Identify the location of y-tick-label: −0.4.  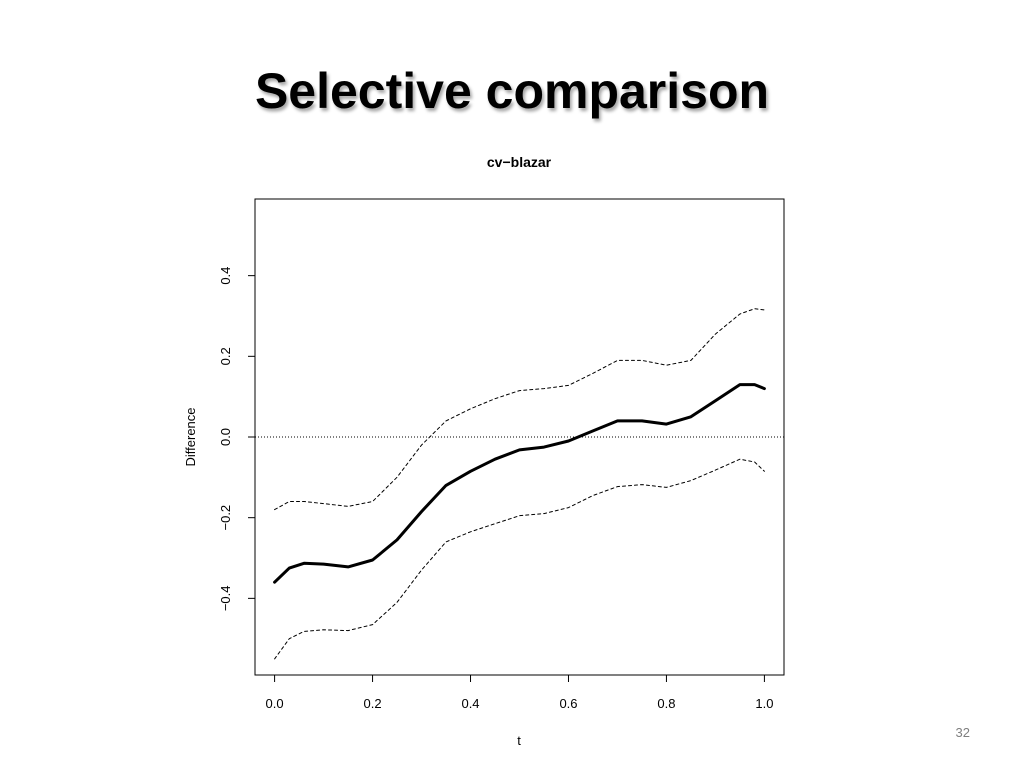
(225, 599).